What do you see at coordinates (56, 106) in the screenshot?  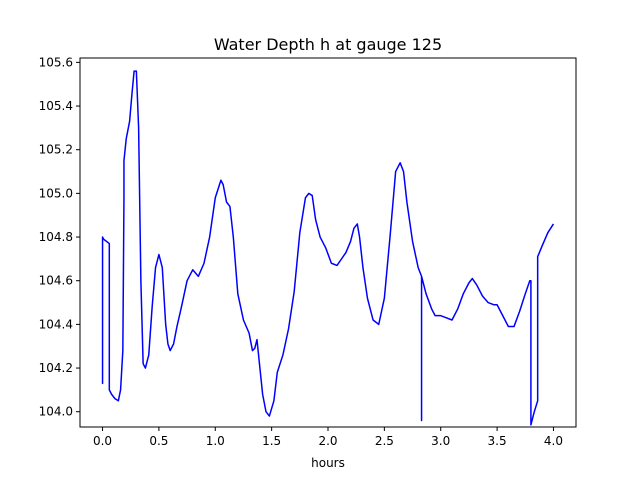 I see `y-tick-label: 105.4` at bounding box center [56, 106].